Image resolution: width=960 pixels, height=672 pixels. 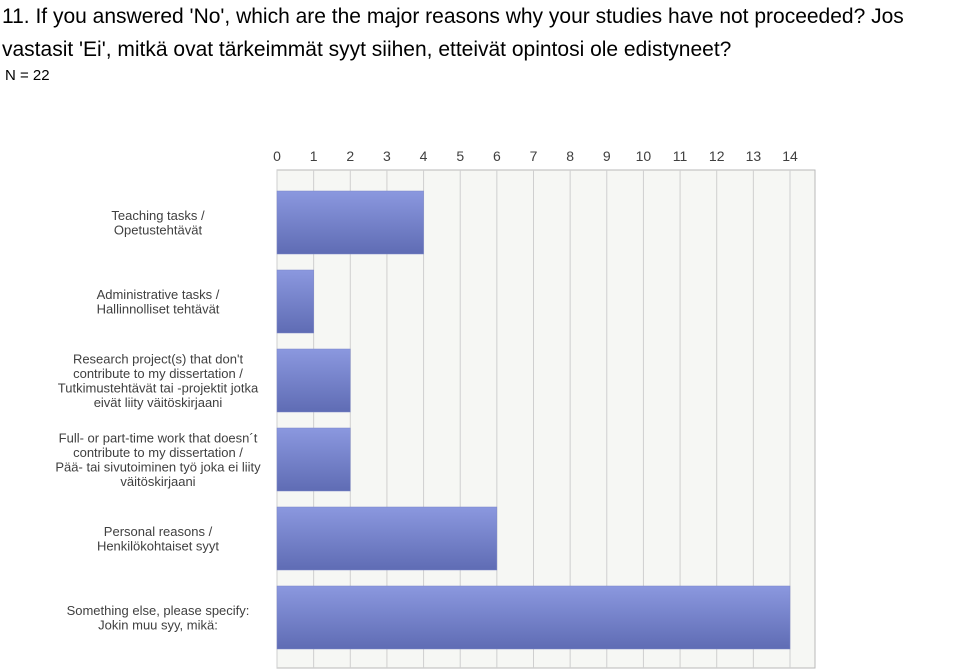 I want to click on x-tick-label: 8, so click(x=570, y=156).